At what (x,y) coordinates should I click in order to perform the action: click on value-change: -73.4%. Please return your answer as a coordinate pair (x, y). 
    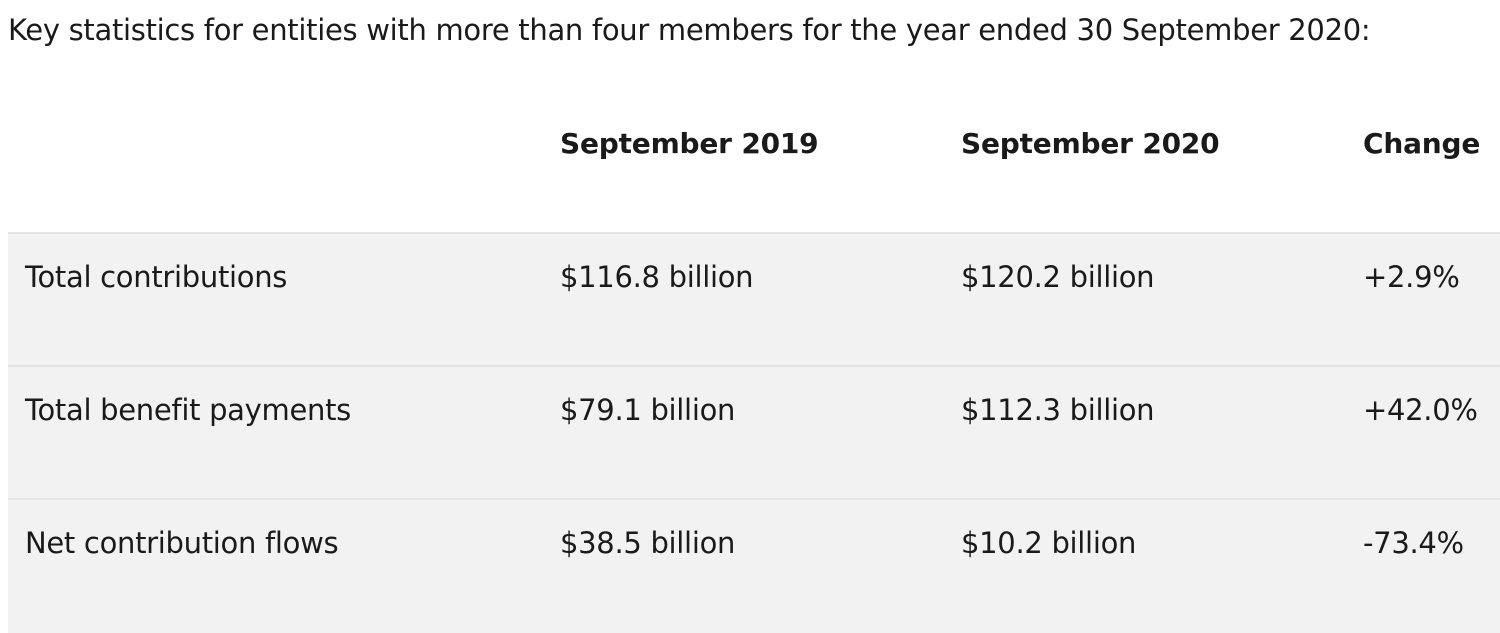
    Looking at the image, I should click on (1413, 543).